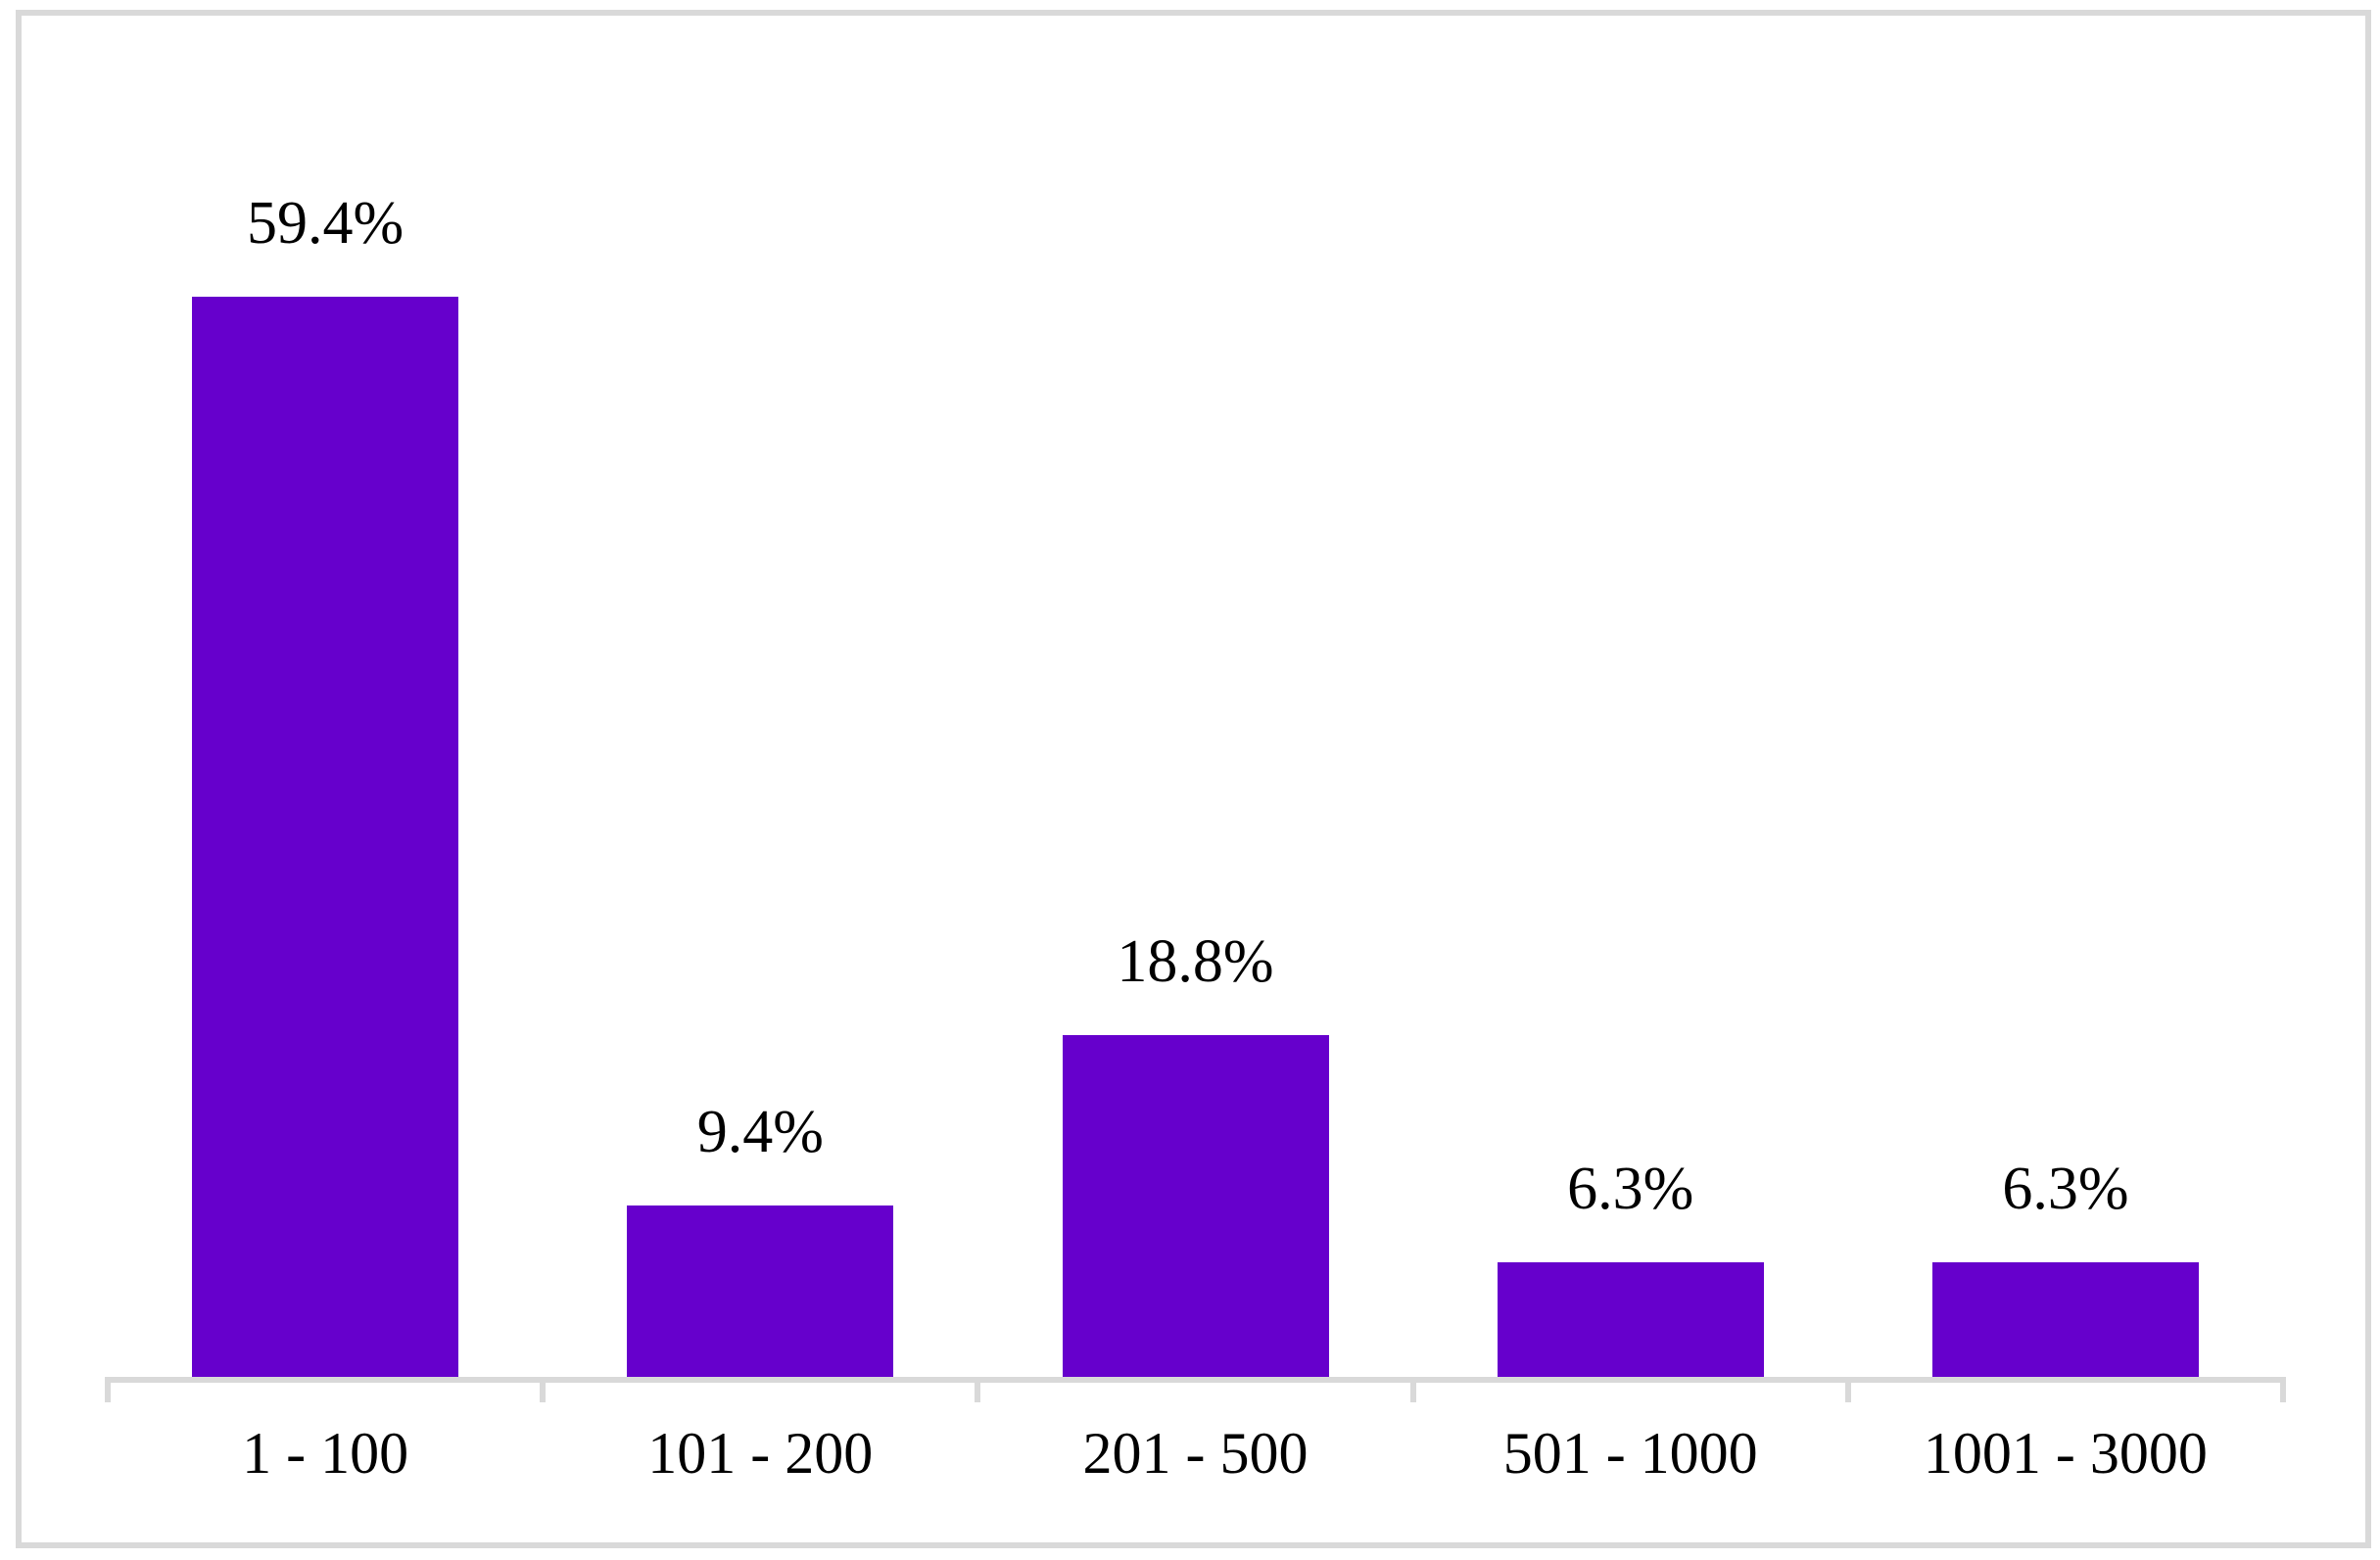 The width and height of the screenshot is (2380, 1560). What do you see at coordinates (1195, 961) in the screenshot?
I see `bar-value-label: 18.8%` at bounding box center [1195, 961].